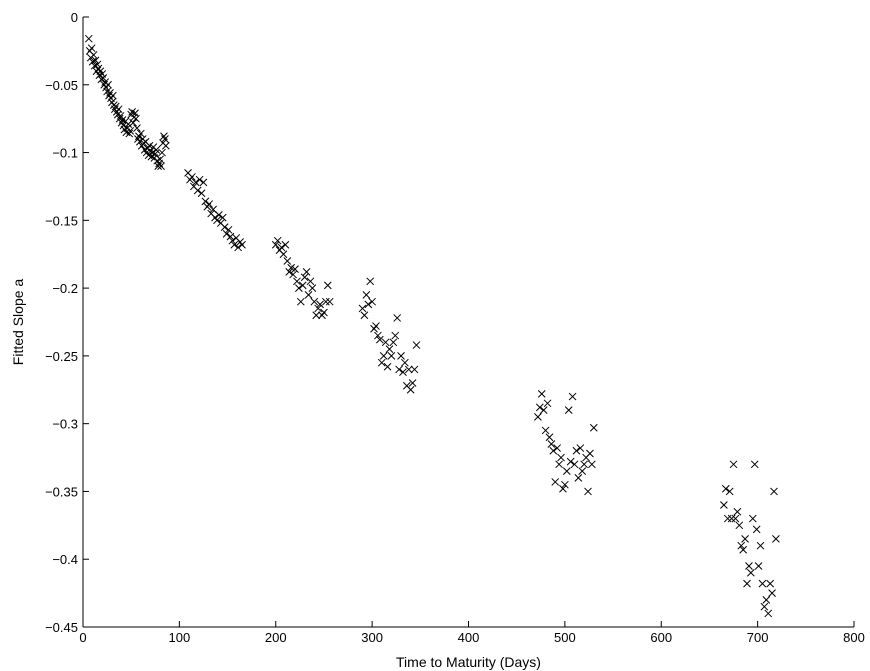 This screenshot has height=671, width=870. Describe the element at coordinates (61, 491) in the screenshot. I see `y-tick-label: −0.35` at that location.